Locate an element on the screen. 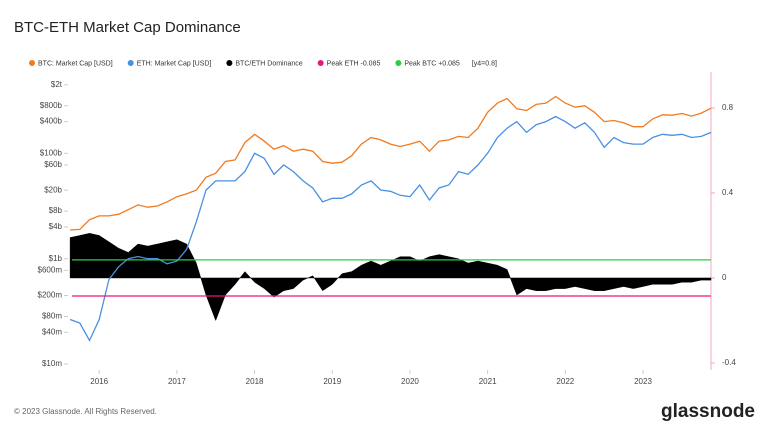 The height and width of the screenshot is (432, 768). x-tick-label: 2016 is located at coordinates (99, 381).